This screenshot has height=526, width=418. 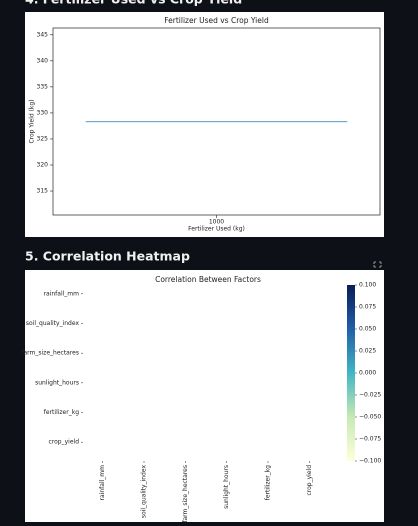 What do you see at coordinates (309, 480) in the screenshot?
I see `column-label: crop_yield` at bounding box center [309, 480].